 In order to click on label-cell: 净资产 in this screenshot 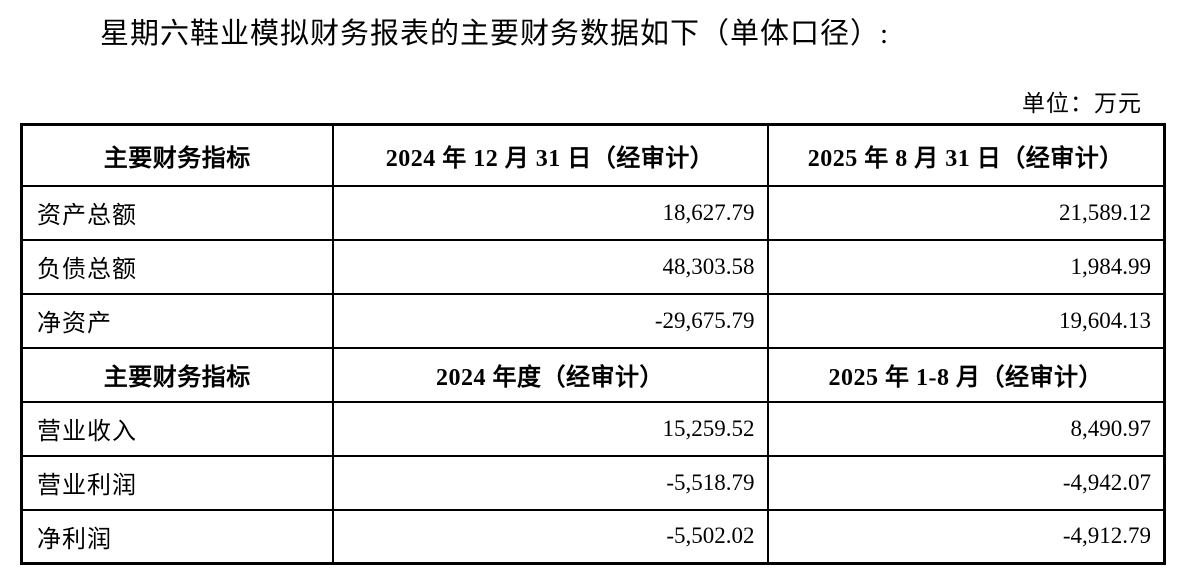, I will do `click(177, 320)`.